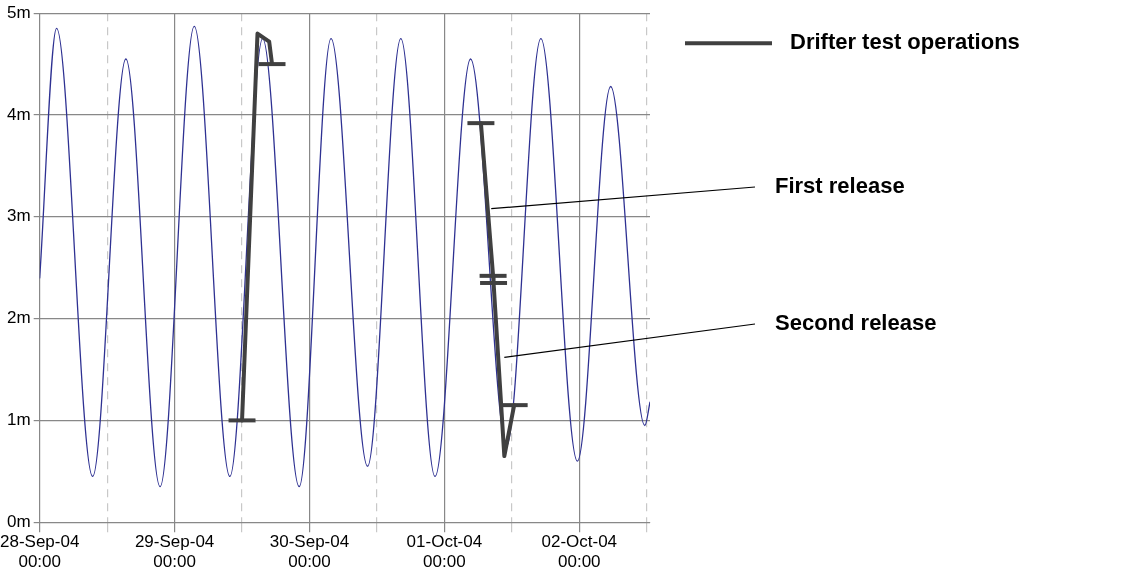 The image size is (1129, 573). Describe the element at coordinates (19, 318) in the screenshot. I see `y-tick-label: 2m` at that location.